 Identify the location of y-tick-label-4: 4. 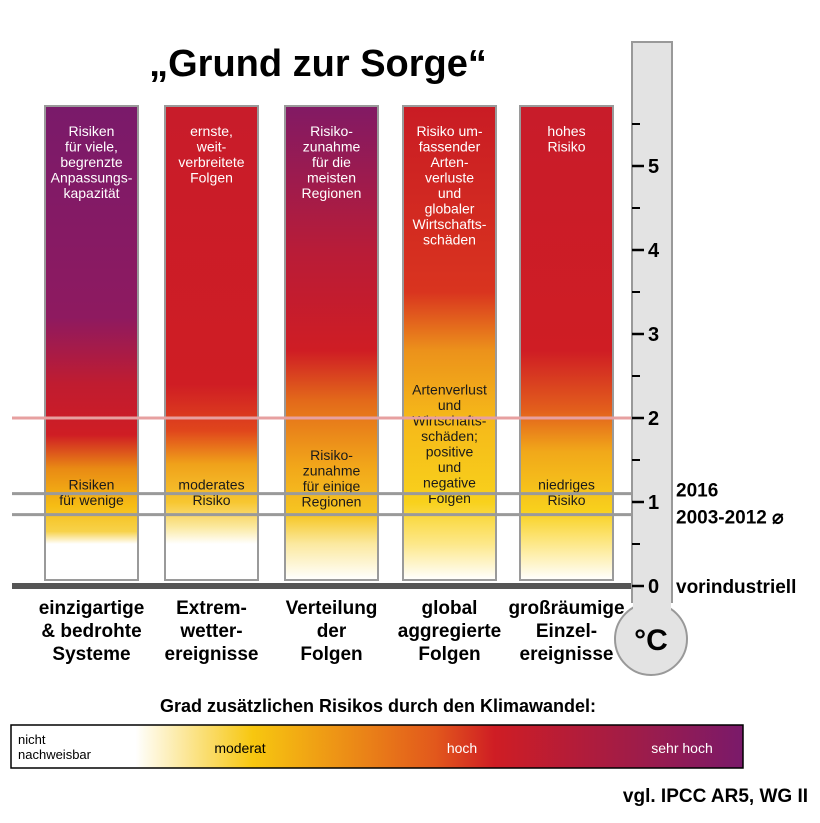
(654, 251).